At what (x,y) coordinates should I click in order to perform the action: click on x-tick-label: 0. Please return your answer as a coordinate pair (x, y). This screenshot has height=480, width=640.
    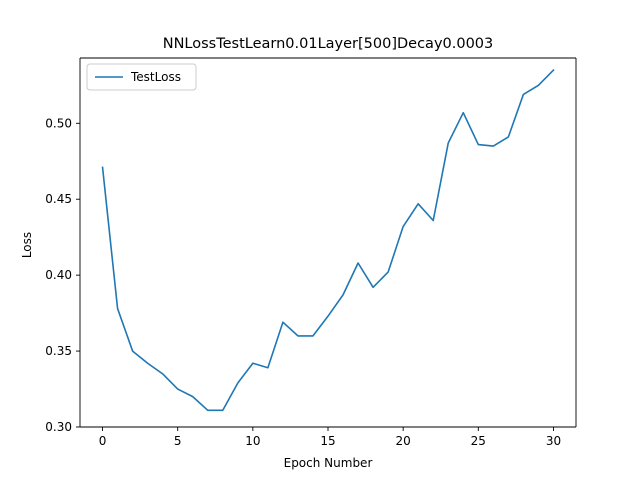
    Looking at the image, I should click on (103, 441).